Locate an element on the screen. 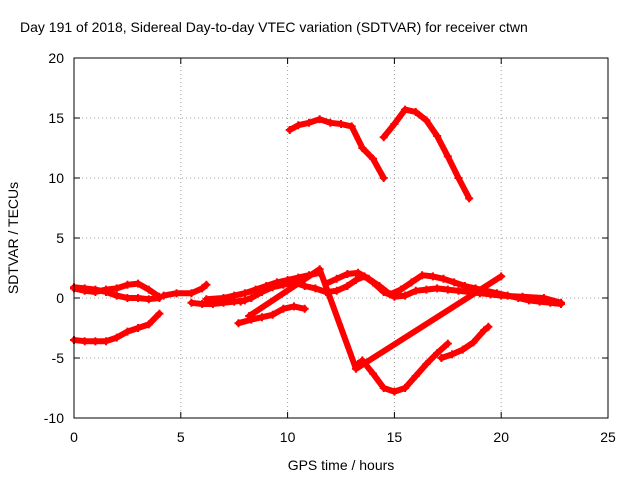  y-tick-label: 0 is located at coordinates (60, 298).